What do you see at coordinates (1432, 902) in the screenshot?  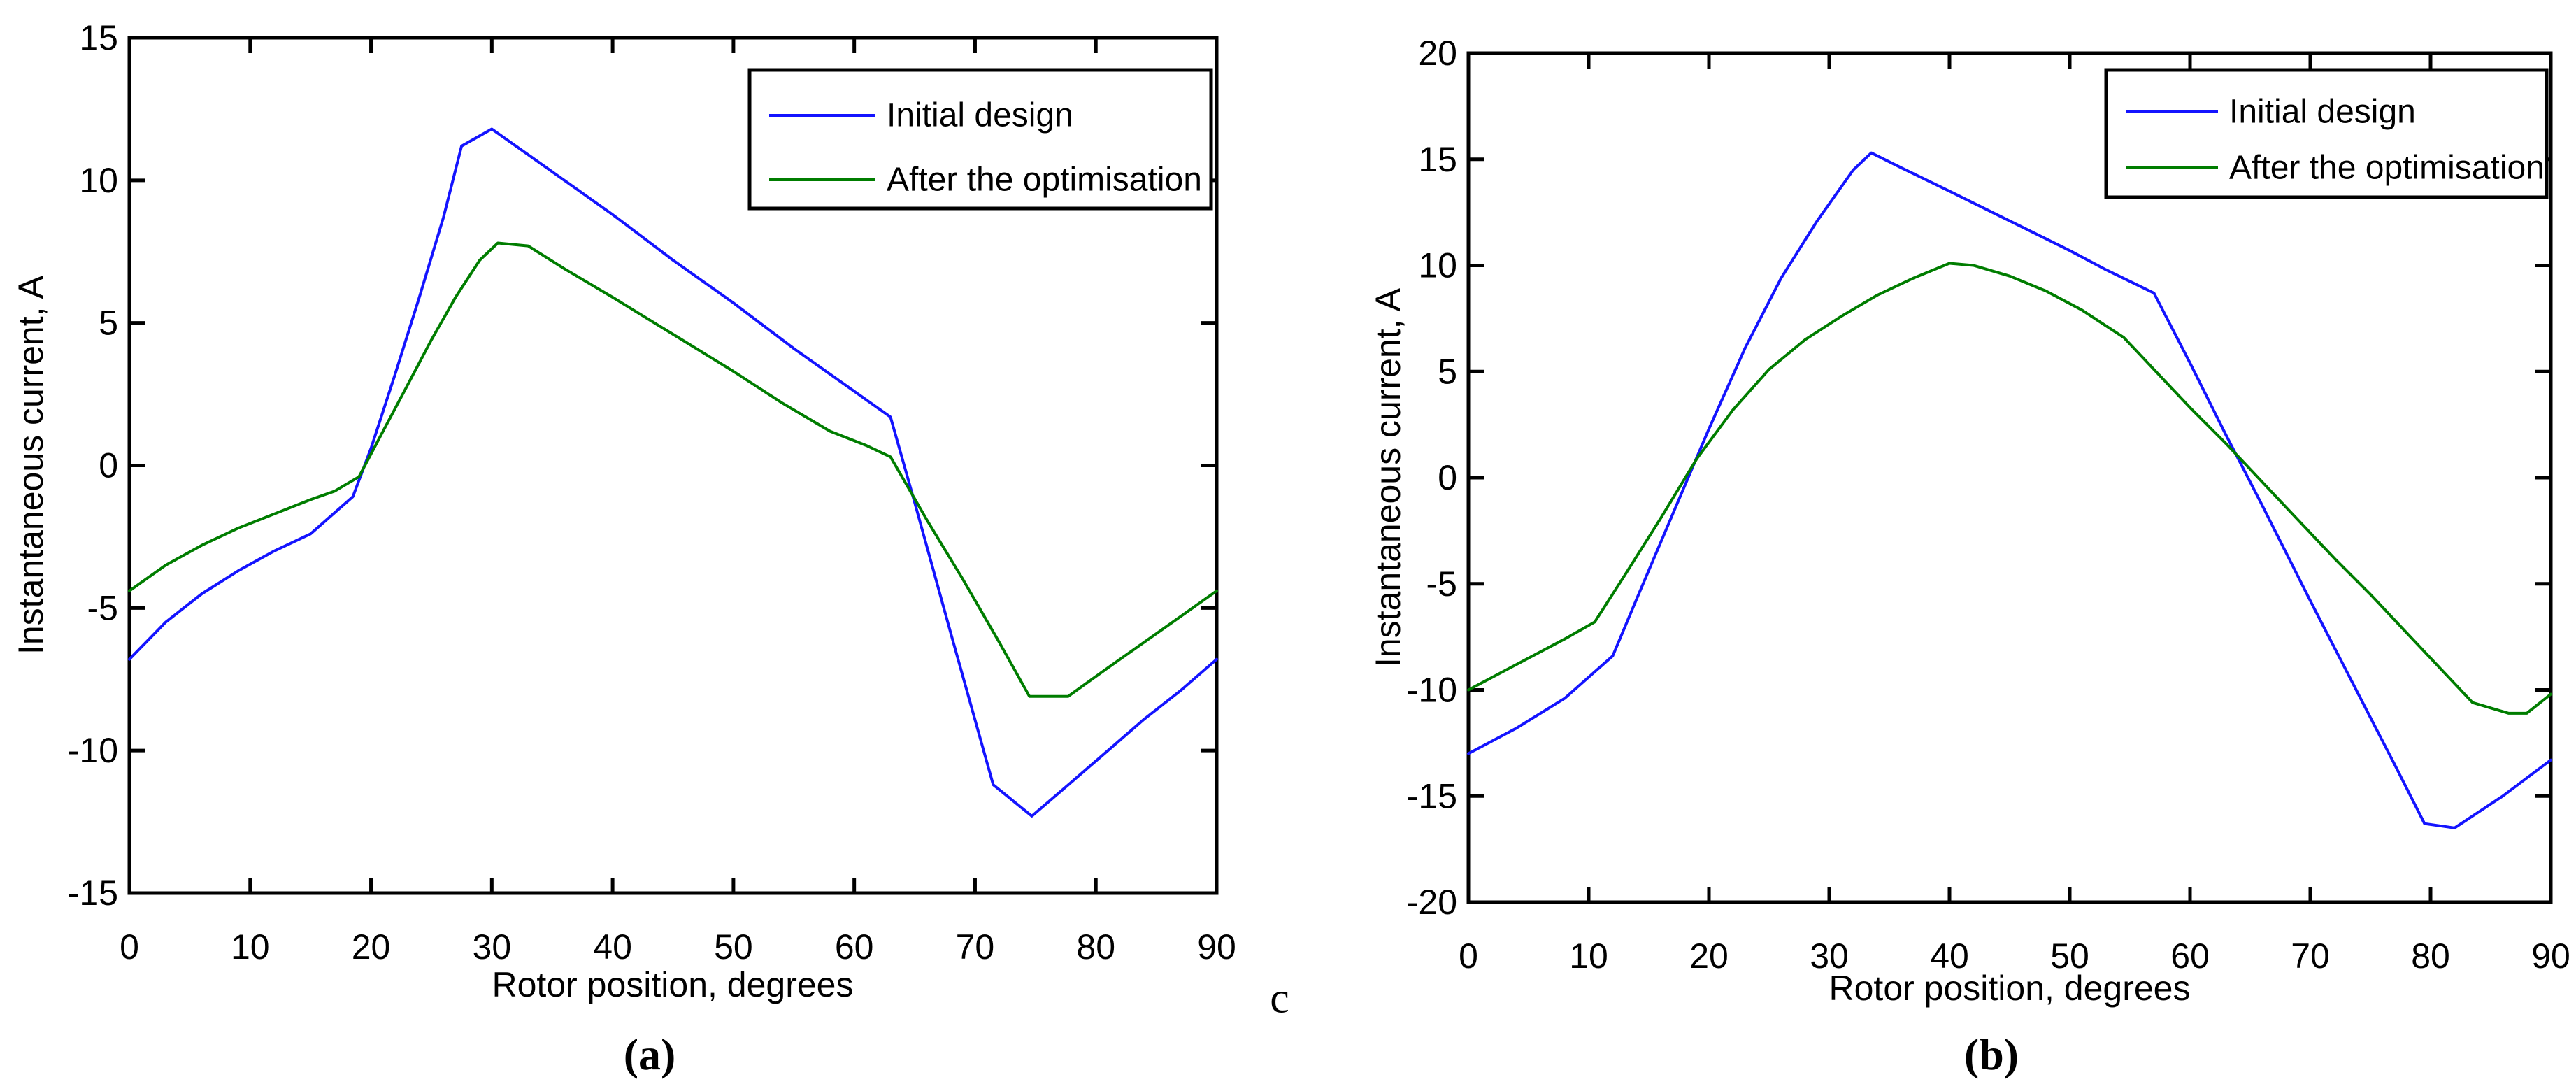 I see `y-tick-label: -20` at bounding box center [1432, 902].